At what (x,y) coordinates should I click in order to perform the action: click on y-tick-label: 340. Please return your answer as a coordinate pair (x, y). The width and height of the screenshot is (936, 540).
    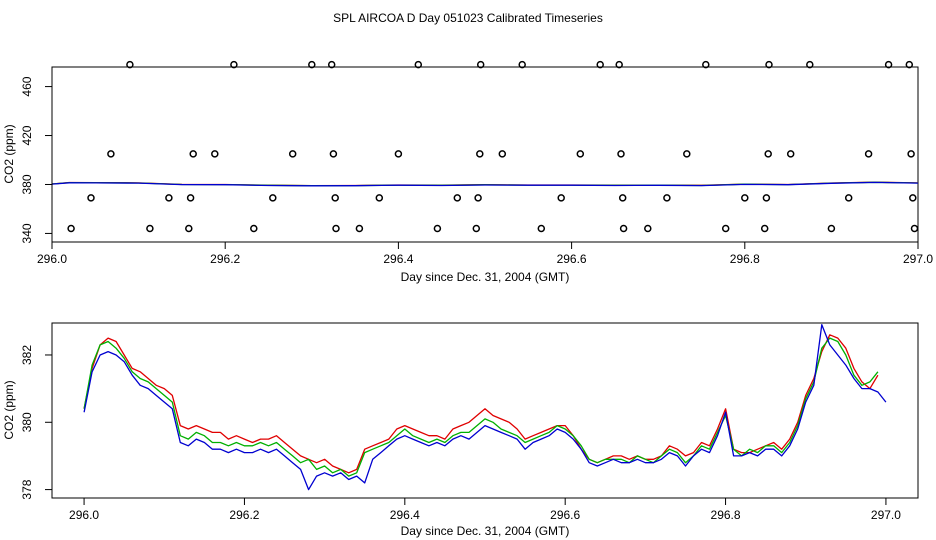
    Looking at the image, I should click on (27, 233).